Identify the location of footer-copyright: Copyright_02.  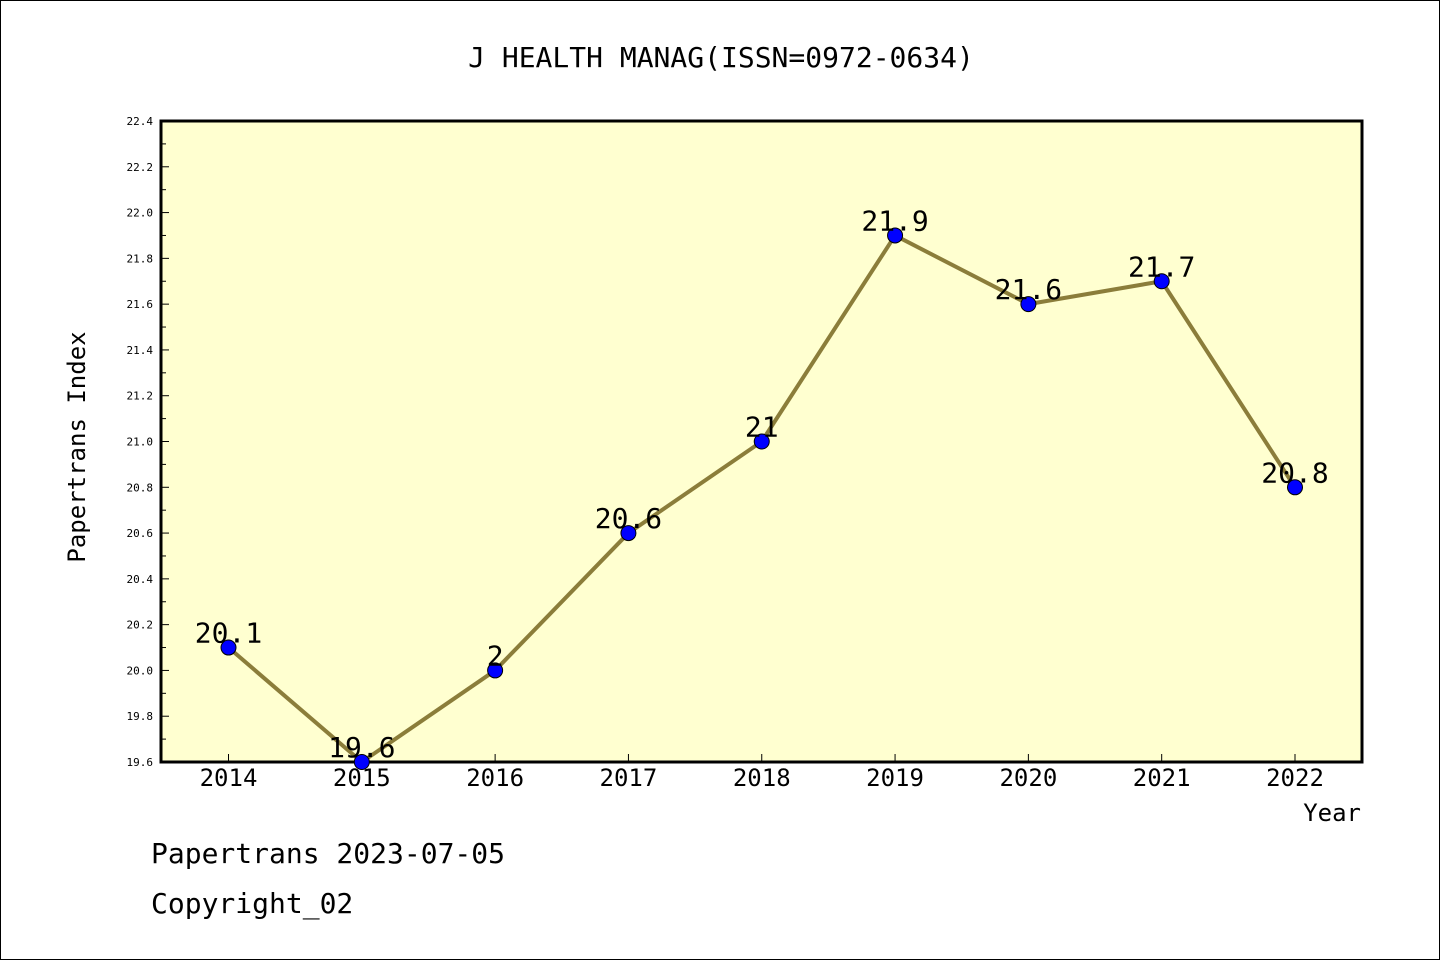
(252, 903).